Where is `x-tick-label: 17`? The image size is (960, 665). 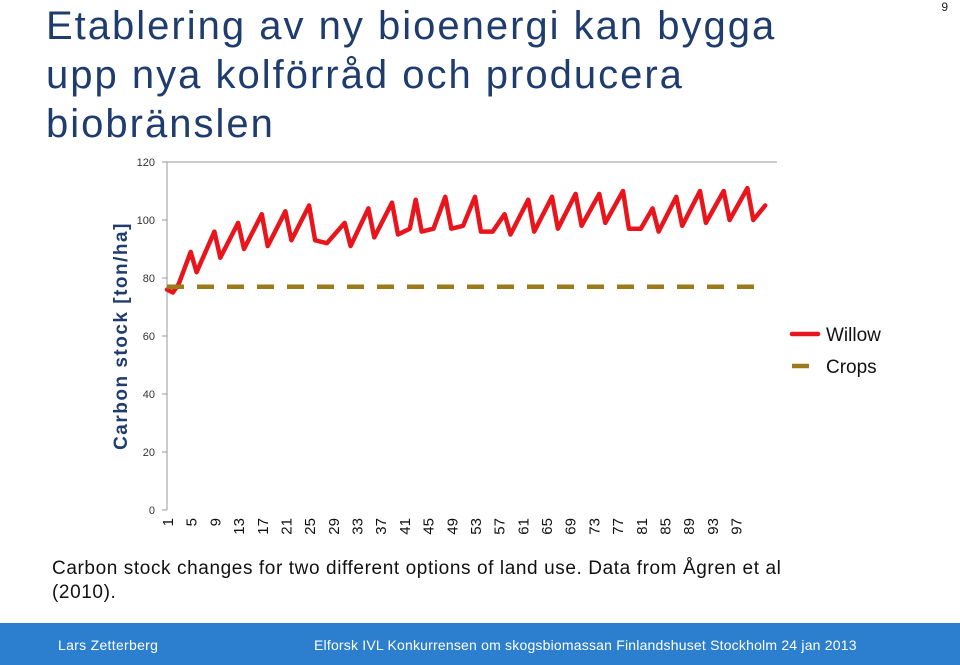 x-tick-label: 17 is located at coordinates (263, 526).